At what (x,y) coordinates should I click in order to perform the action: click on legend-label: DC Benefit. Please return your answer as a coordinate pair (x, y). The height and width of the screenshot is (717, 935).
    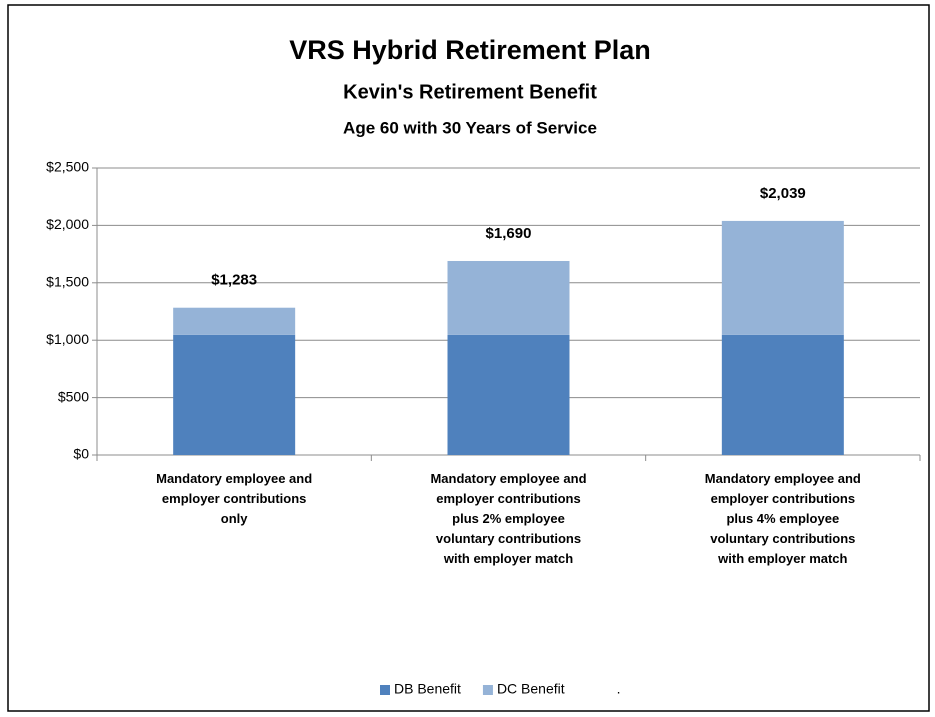
    Looking at the image, I should click on (531, 689).